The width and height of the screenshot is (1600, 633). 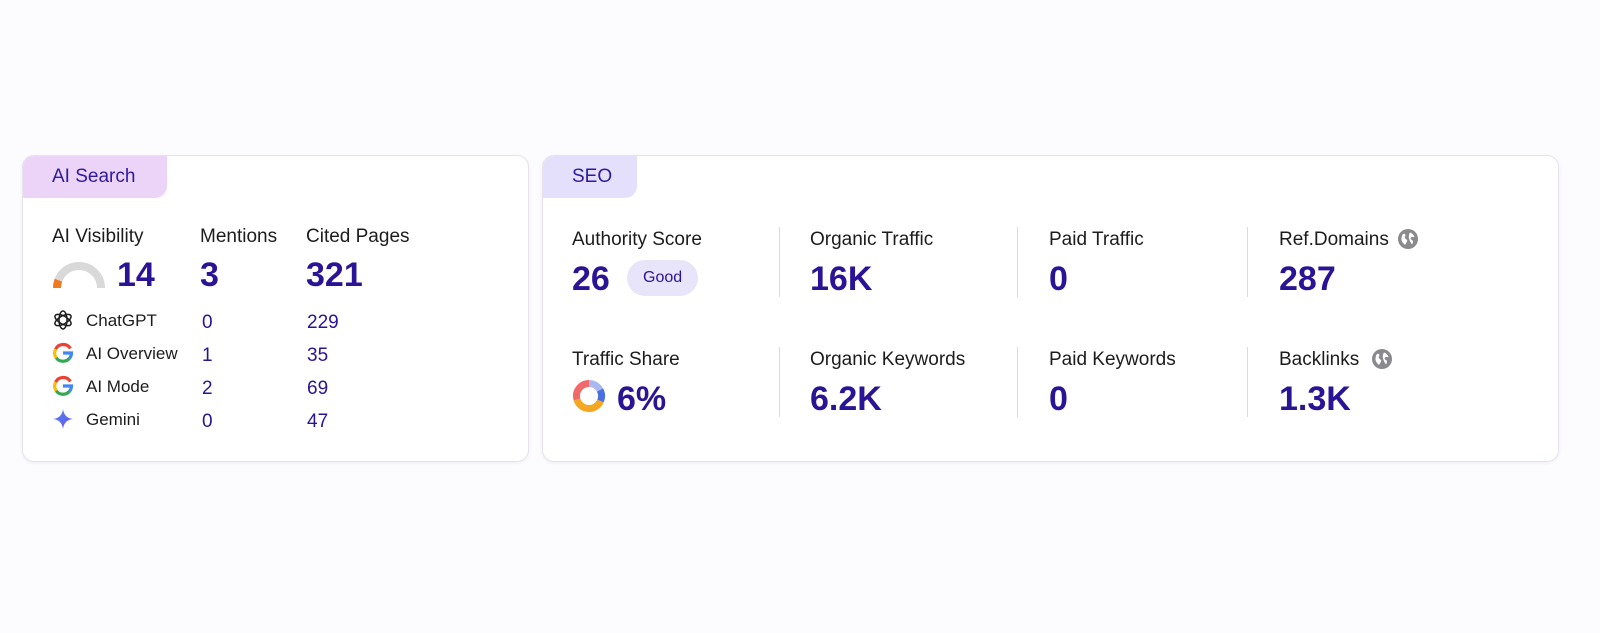 What do you see at coordinates (113, 419) in the screenshot?
I see `source-name-gemini: Gemini` at bounding box center [113, 419].